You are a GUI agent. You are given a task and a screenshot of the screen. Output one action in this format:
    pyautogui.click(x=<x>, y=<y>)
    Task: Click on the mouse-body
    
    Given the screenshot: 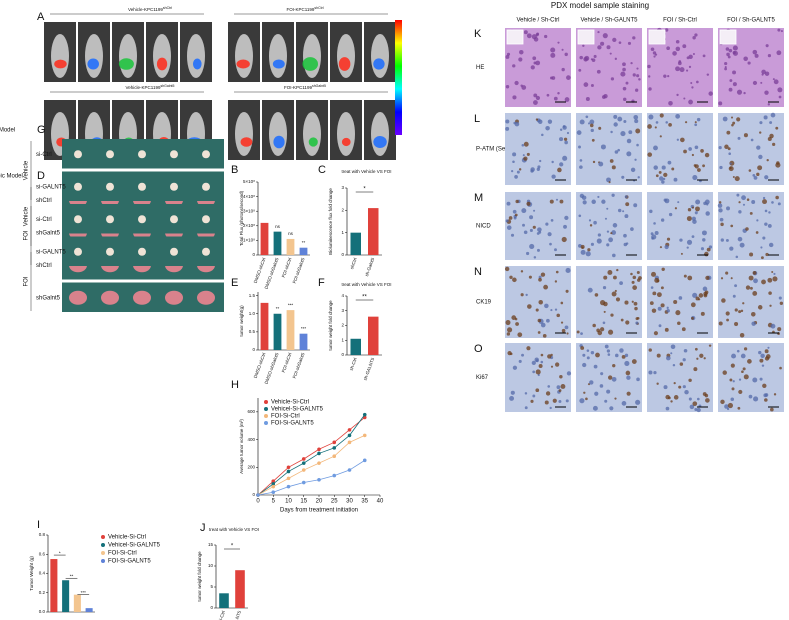 What is the action you would take?
    pyautogui.click(x=244, y=56)
    